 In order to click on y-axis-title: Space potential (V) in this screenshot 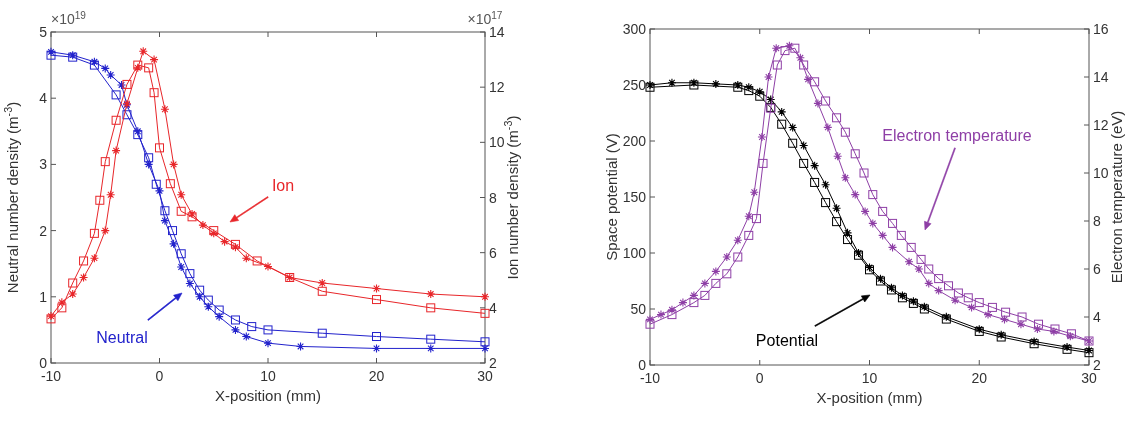, I will do `click(611, 197)`.